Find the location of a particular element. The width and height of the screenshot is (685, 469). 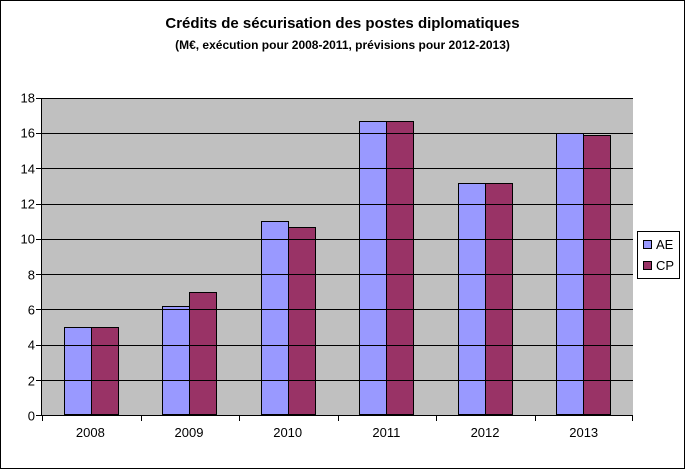

y-tick-label: 6 is located at coordinates (31, 310).